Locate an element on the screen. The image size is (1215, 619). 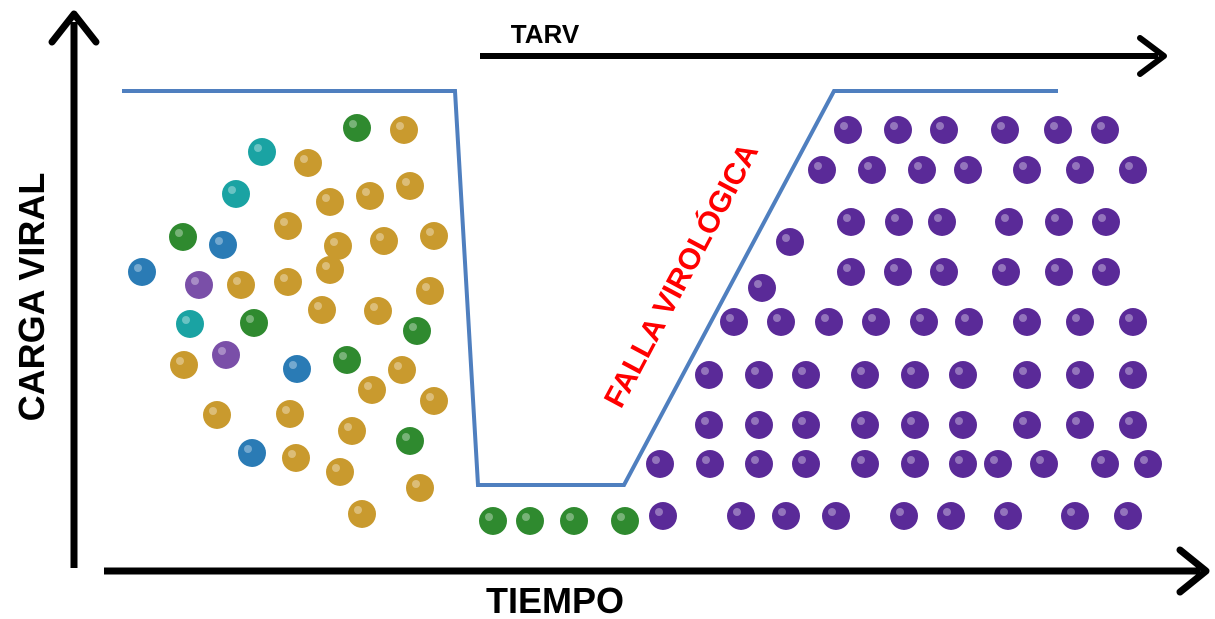
x-axis is located at coordinates (657, 571).